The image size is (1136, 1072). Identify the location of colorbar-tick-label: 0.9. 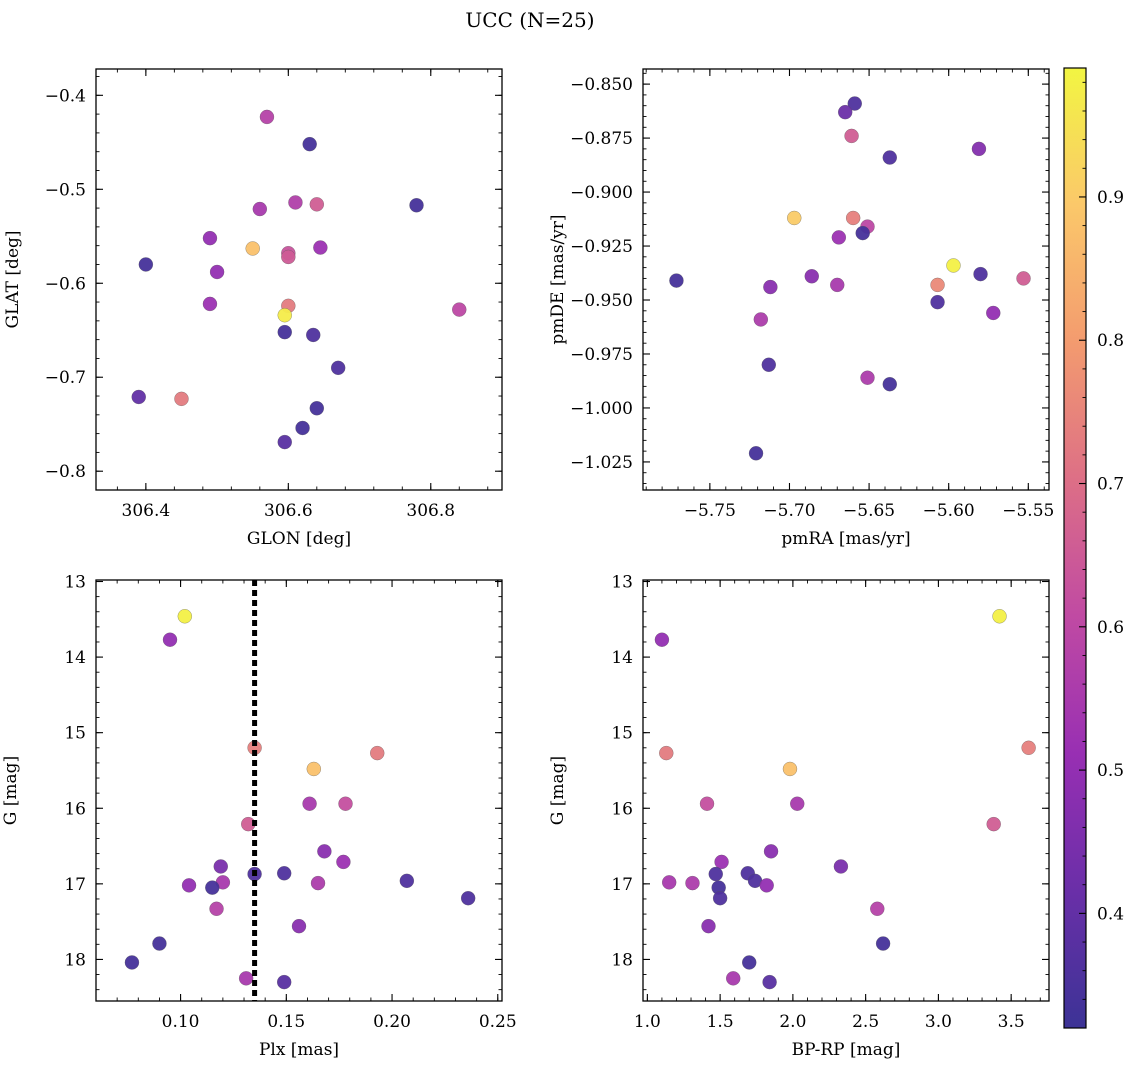
(1110, 198).